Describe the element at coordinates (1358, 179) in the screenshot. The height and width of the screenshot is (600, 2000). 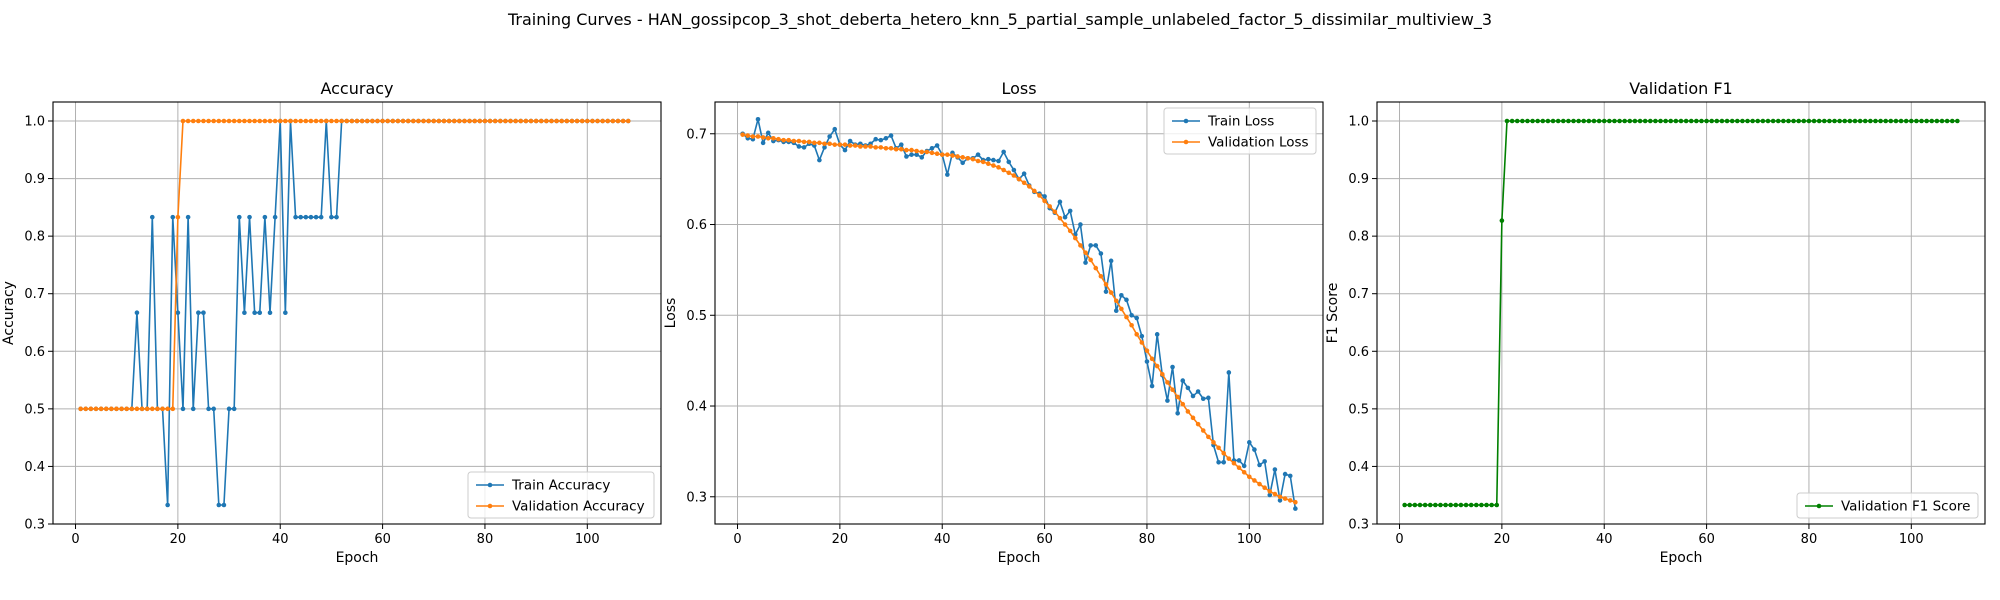
I see `y-tick-label: 0.9` at that location.